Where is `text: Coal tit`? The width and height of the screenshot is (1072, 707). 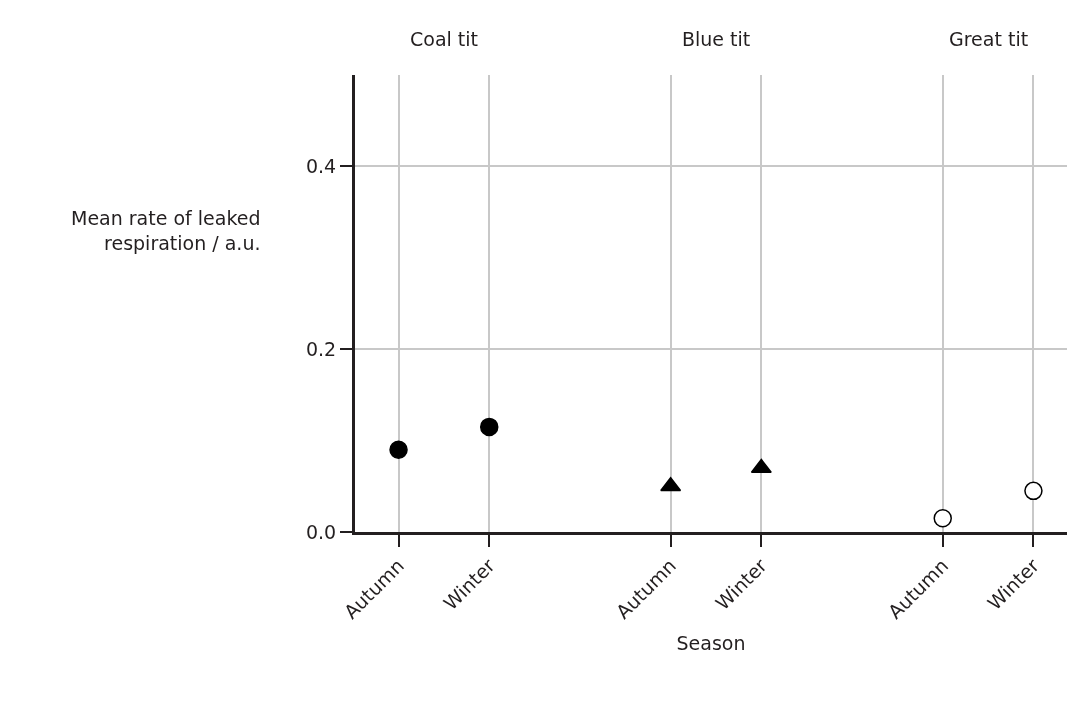 text: Coal tit is located at coordinates (444, 39).